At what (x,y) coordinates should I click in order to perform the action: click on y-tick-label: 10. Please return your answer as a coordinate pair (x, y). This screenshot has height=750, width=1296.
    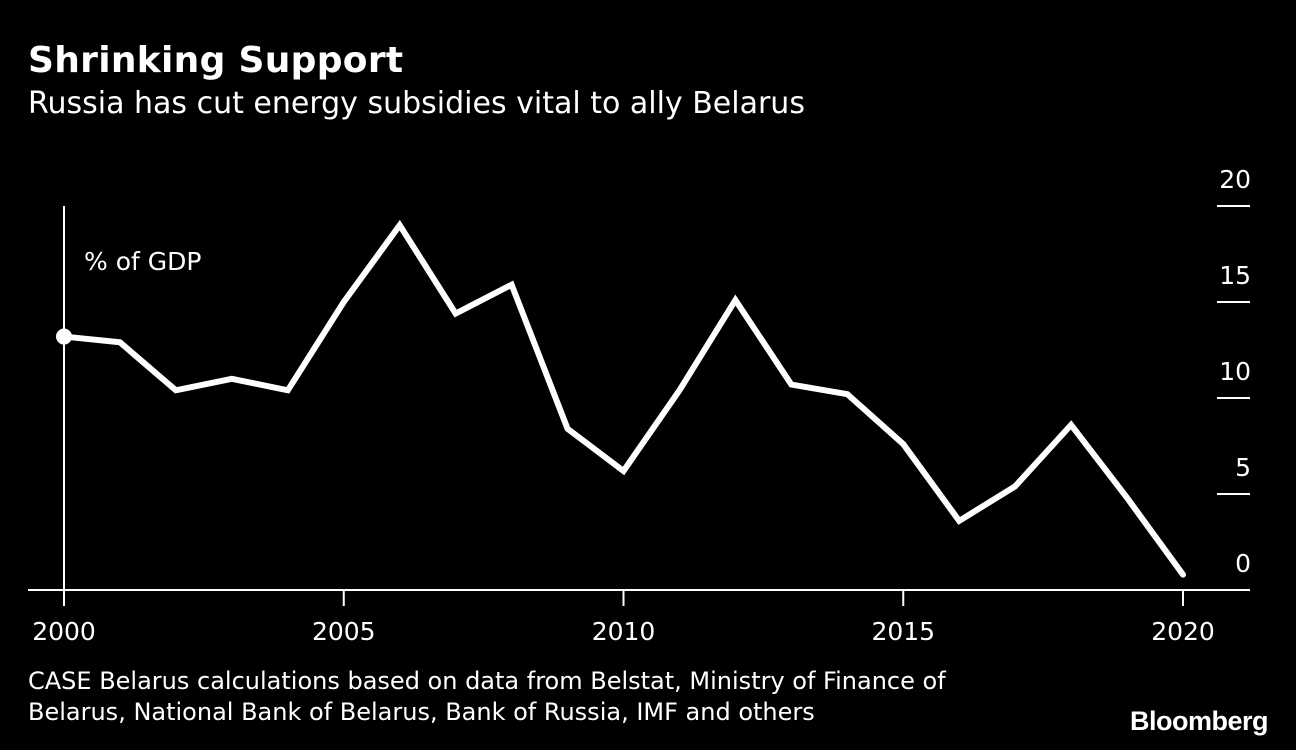
    Looking at the image, I should click on (1235, 371).